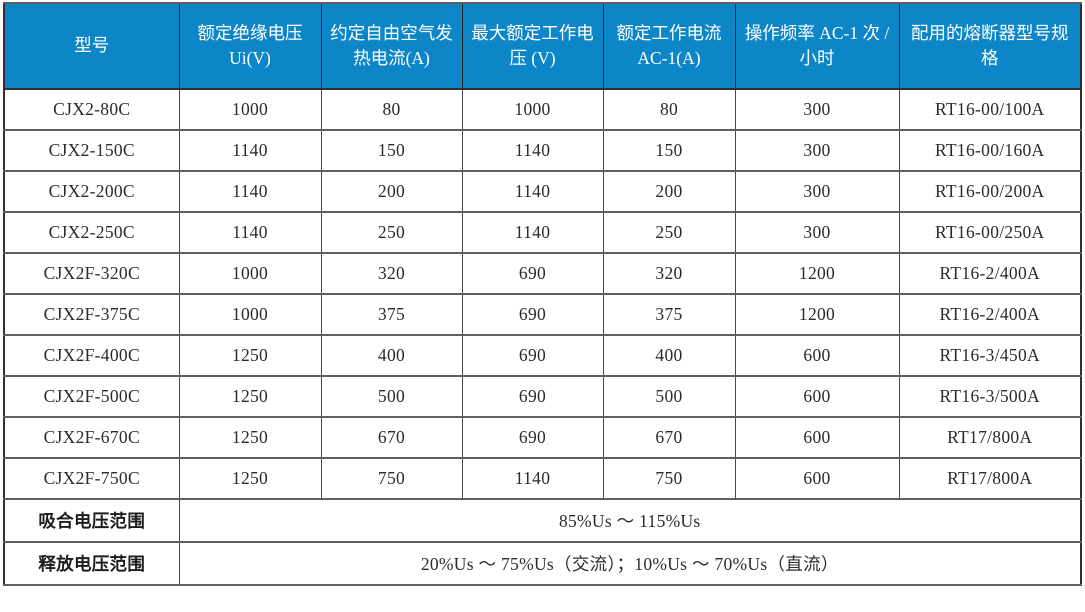 This screenshot has height=612, width=1085. What do you see at coordinates (990, 396) in the screenshot?
I see `value-cell: RT16-3/500A` at bounding box center [990, 396].